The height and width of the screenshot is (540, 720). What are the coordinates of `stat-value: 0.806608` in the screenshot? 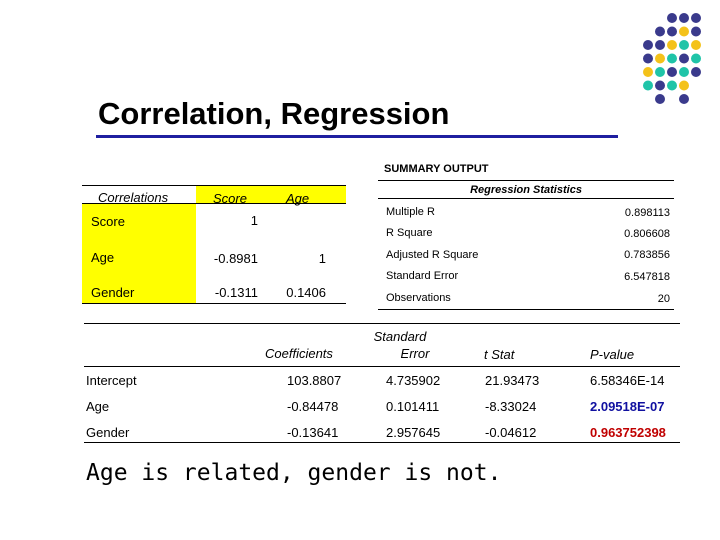 It's located at (647, 234).